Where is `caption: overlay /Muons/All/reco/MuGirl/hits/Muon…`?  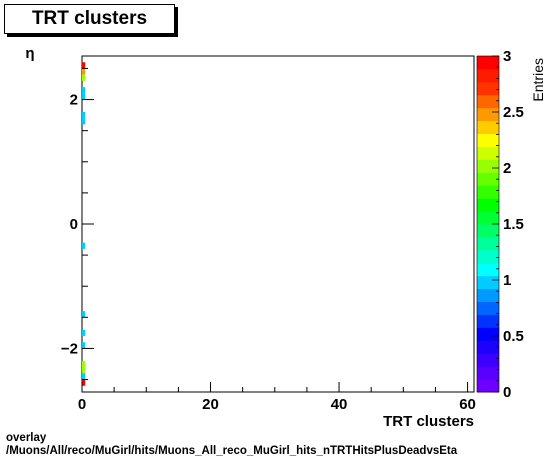 caption: overlay /Muons/All/reco/MuGirl/hits/Muon… is located at coordinates (231, 445).